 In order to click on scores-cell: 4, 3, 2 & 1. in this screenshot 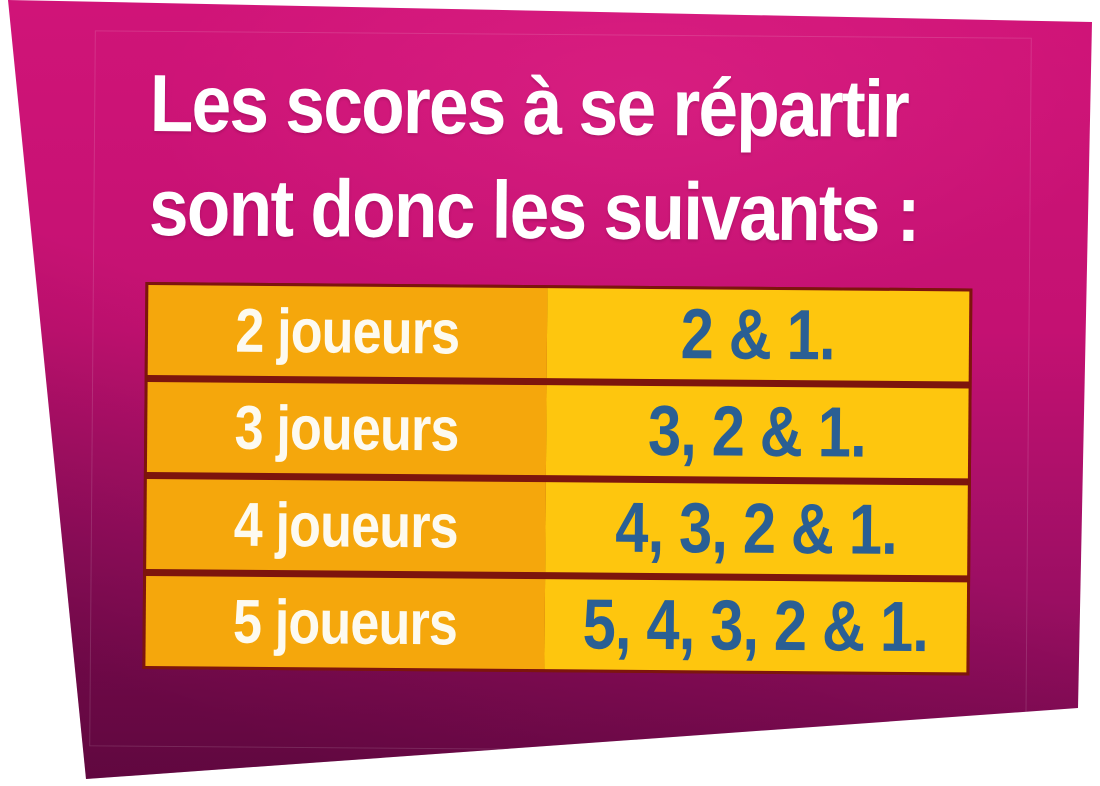, I will do `click(756, 529)`.